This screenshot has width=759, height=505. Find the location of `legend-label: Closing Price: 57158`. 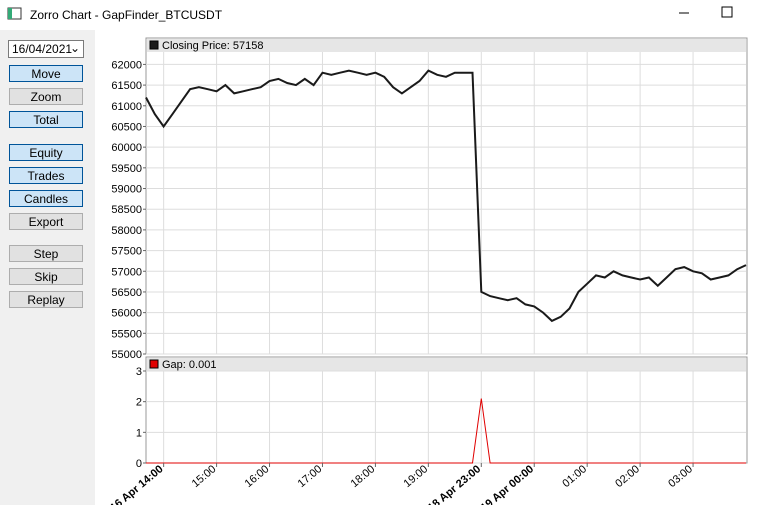

legend-label: Closing Price: 57158 is located at coordinates (213, 46).